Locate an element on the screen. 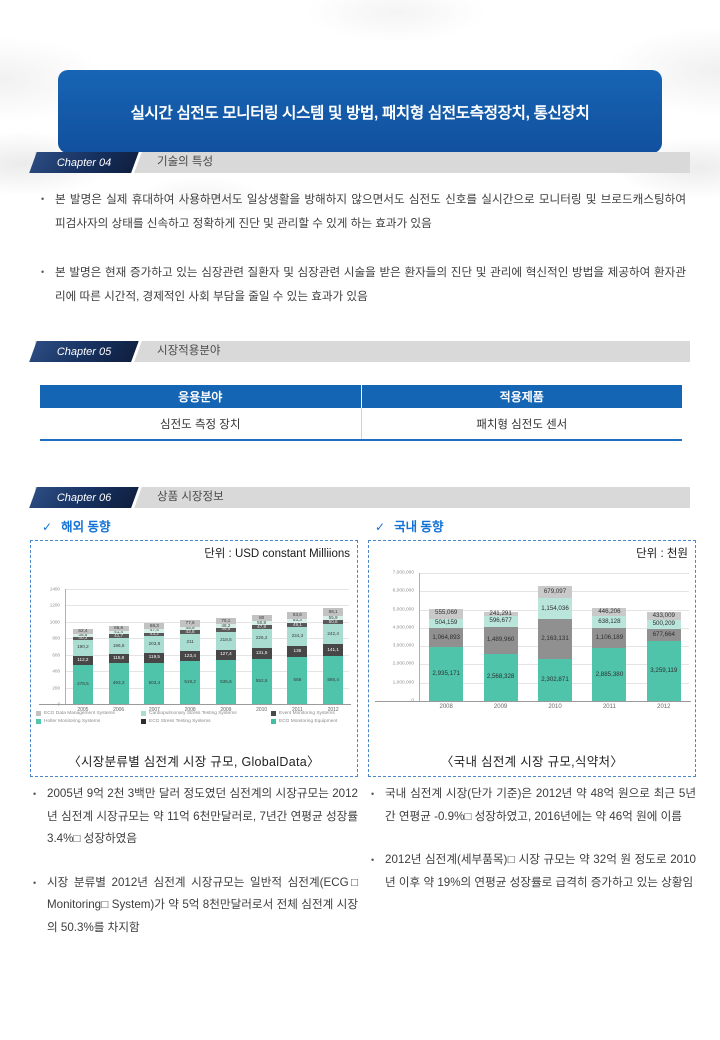  domestic-trend-heading: ✓ 국내 동향 is located at coordinates (409, 525).